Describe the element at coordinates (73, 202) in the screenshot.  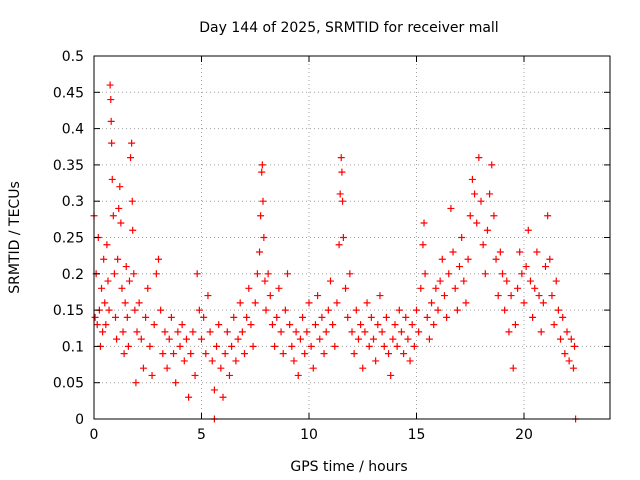
I see `y-tick-label: 0.3` at that location.